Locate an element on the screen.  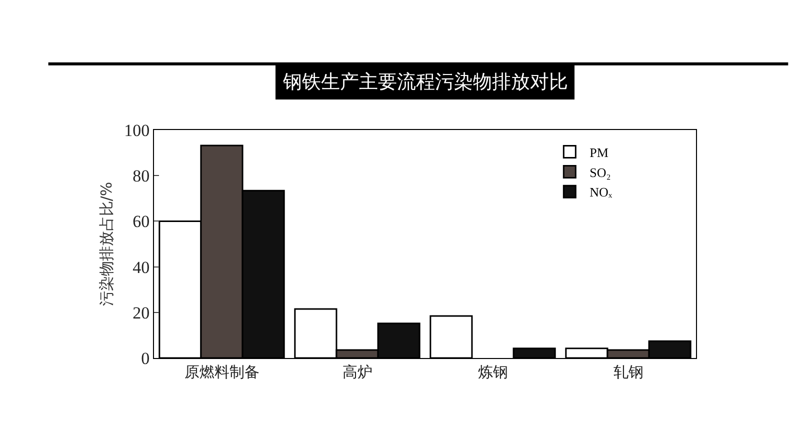
y-tick-label: 80 is located at coordinates (141, 176).